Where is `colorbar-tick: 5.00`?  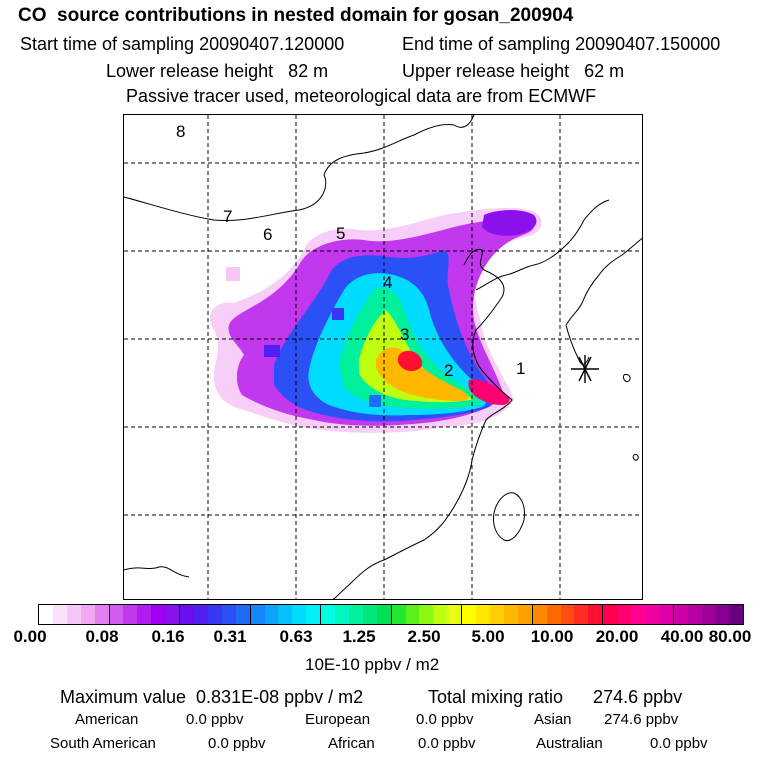
colorbar-tick: 5.00 is located at coordinates (488, 636).